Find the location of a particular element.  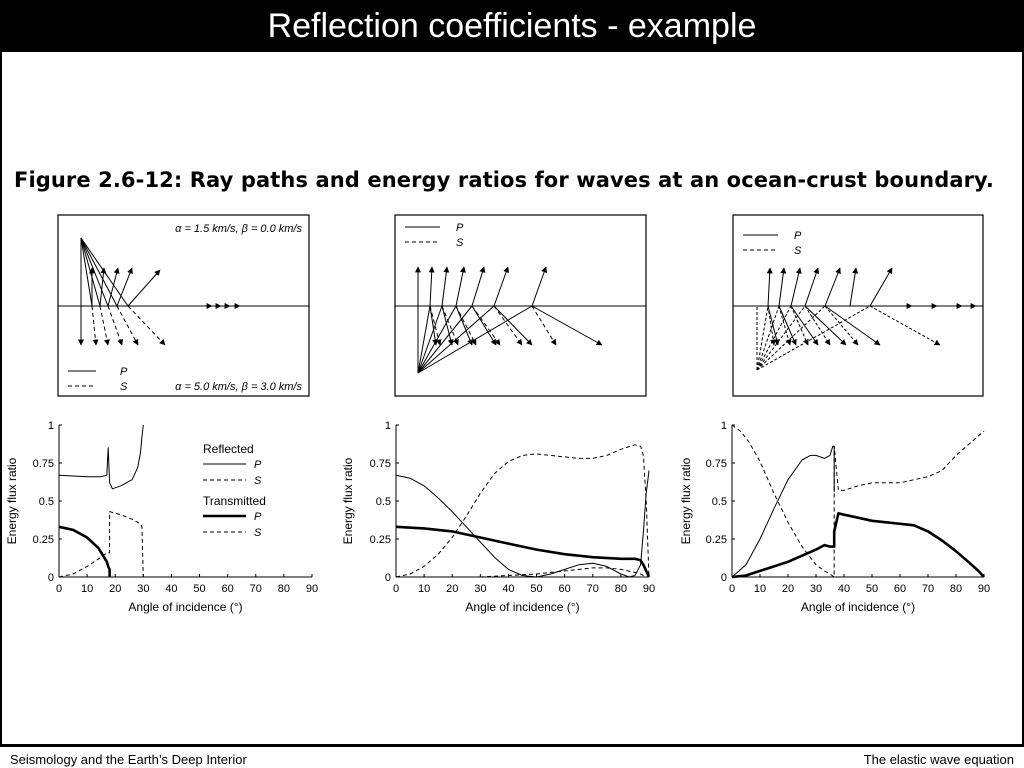

footer-course-title: Seismology and the Earth’s Deep Interior is located at coordinates (128, 759).